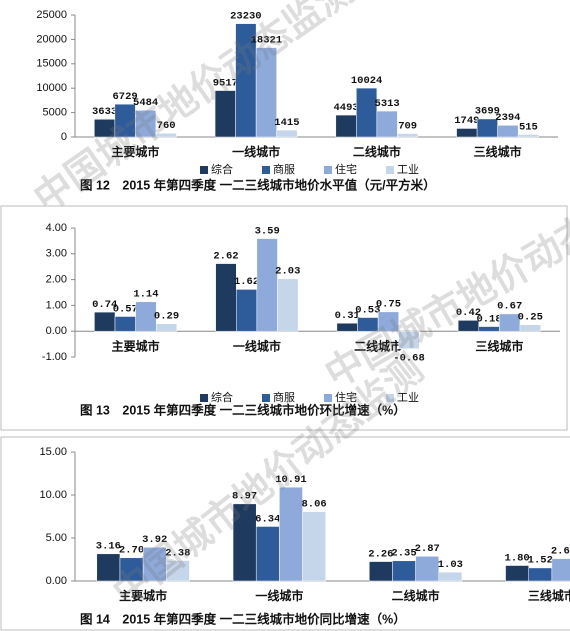  Describe the element at coordinates (56, 280) in the screenshot. I see `y-tick-label: 2.00` at that location.